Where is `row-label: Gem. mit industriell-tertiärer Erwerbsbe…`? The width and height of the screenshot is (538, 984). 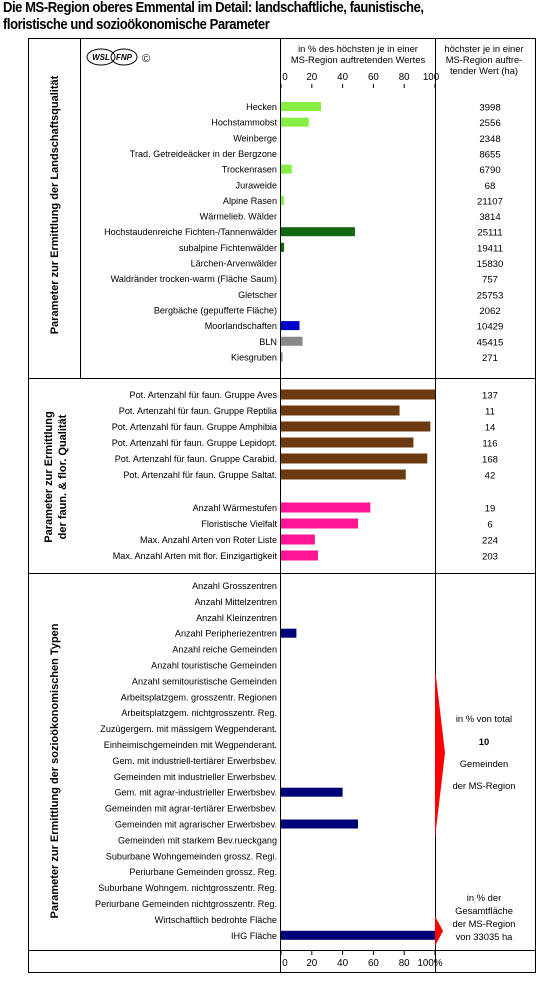
row-label: Gem. mit industriell-tertiärer Erwerbsbe… is located at coordinates (194, 761).